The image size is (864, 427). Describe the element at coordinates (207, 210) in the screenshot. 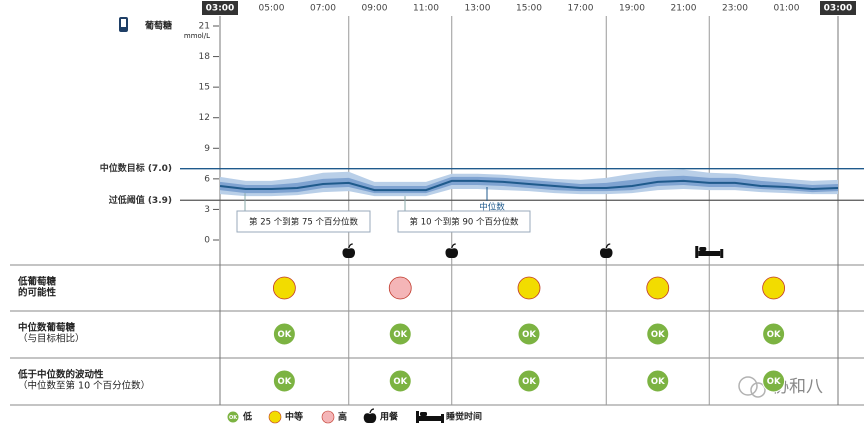

I see `y-tick-label: 3` at that location.